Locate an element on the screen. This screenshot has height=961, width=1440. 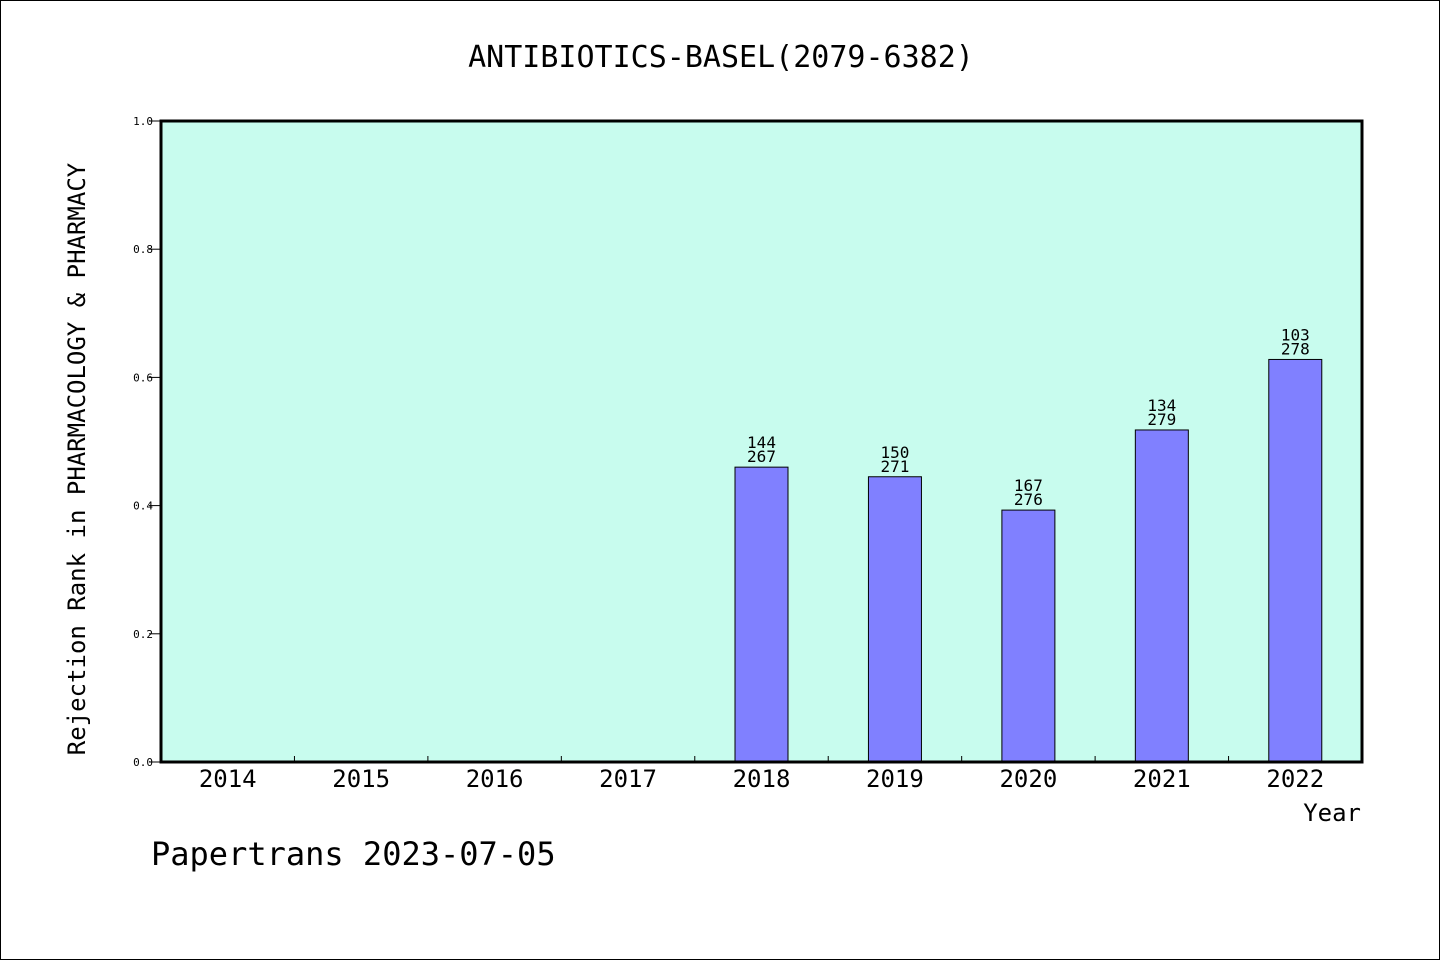
bar-label-top: 134 is located at coordinates (1161, 405).